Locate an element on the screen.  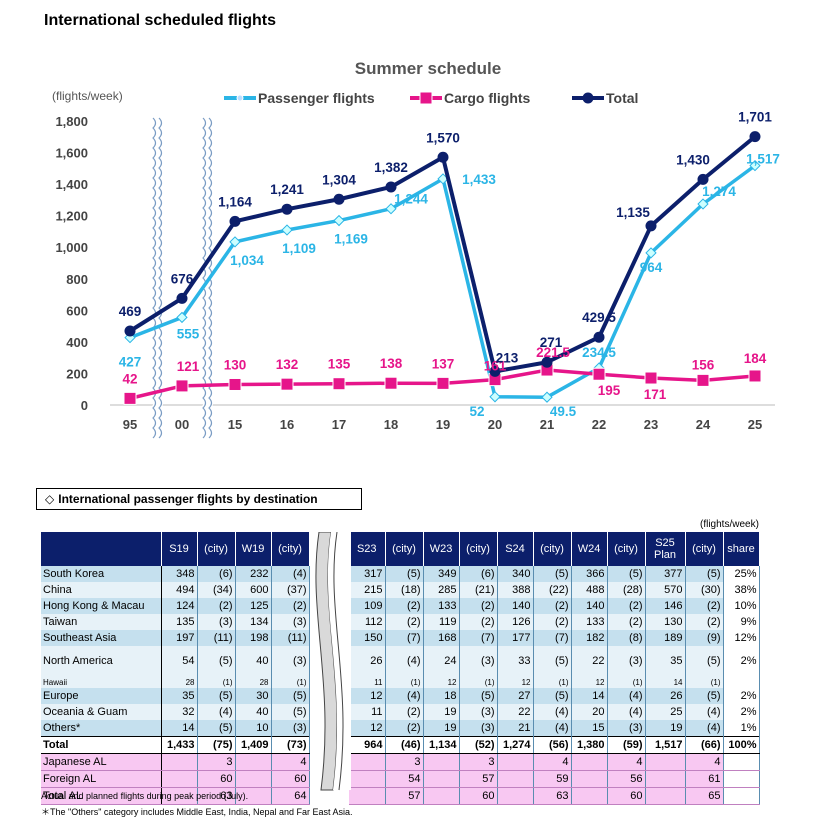
x-tick-label: 19 is located at coordinates (443, 424).